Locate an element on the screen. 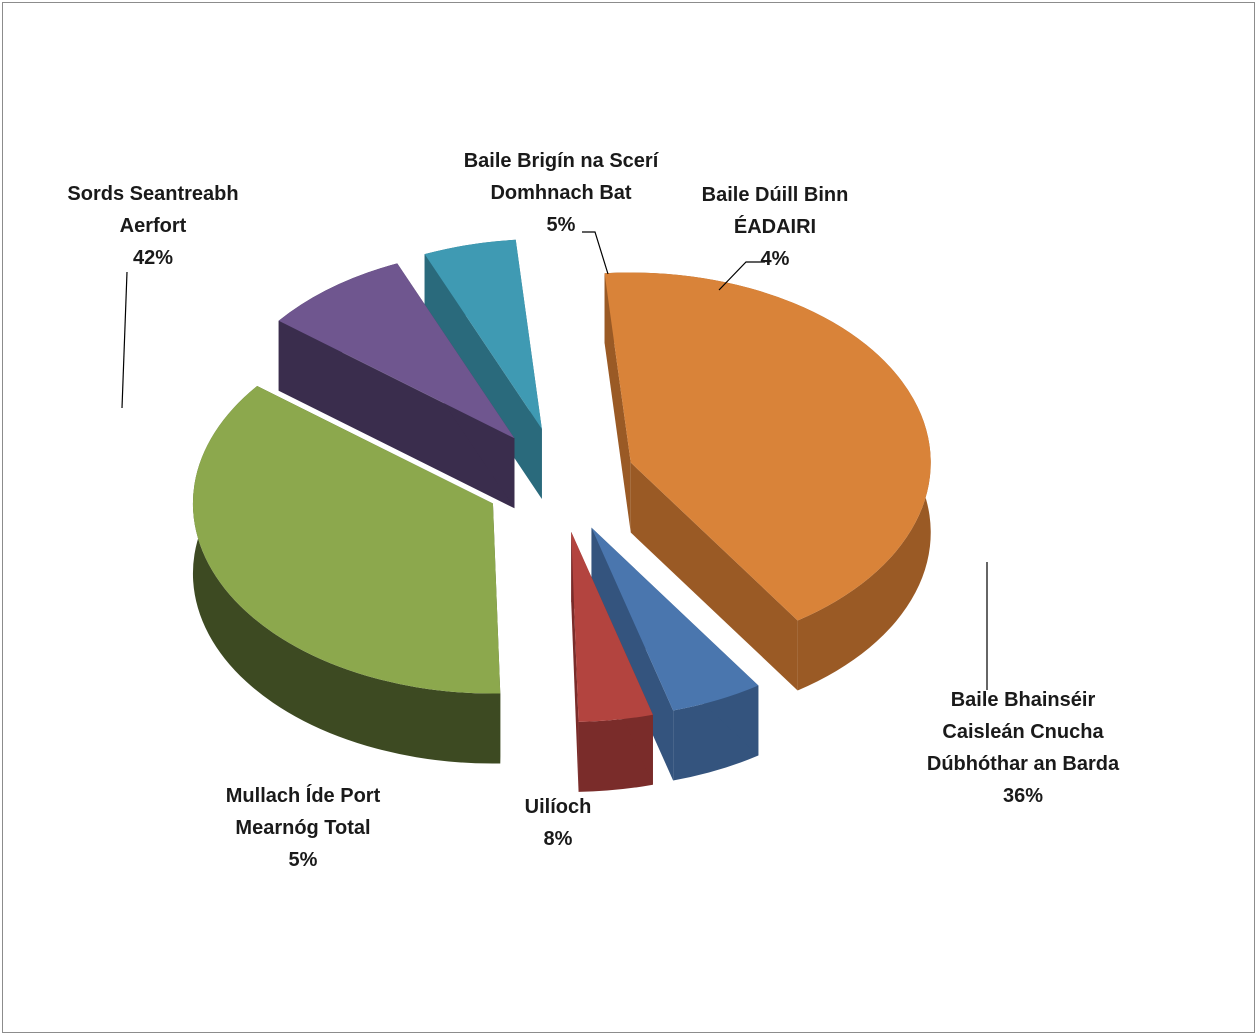 Image resolution: width=1260 pixels, height=1036 pixels. slice-side is located at coordinates (346, 575).